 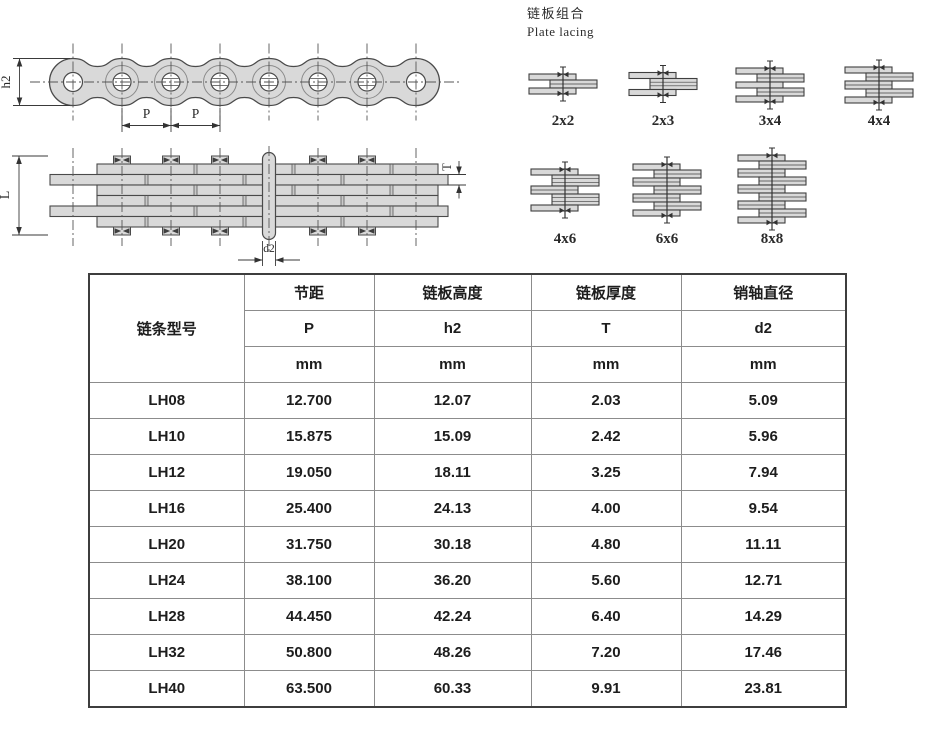 I want to click on table-row-LH08: LH08 12.700 12.07 2.03 5.09, so click(x=467, y=400).